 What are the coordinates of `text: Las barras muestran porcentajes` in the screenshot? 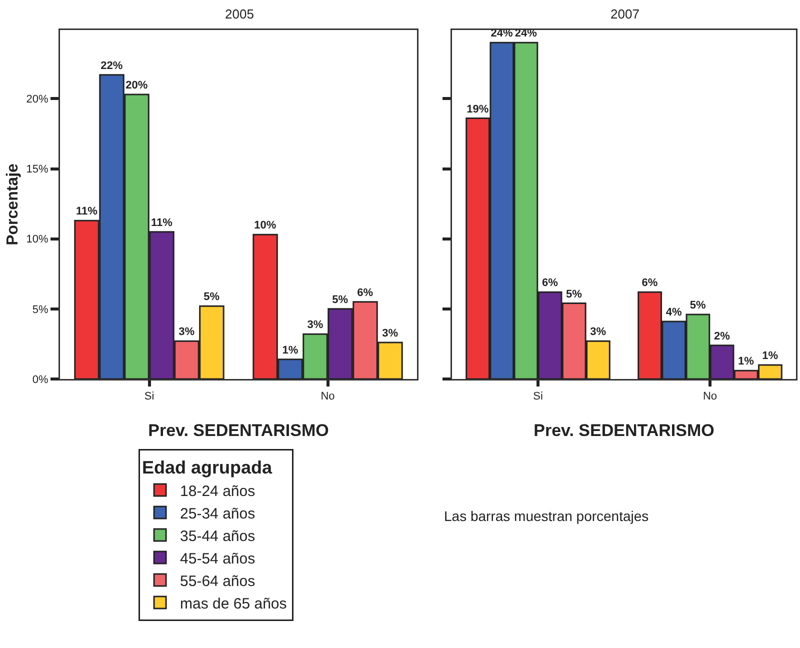 It's located at (546, 516).